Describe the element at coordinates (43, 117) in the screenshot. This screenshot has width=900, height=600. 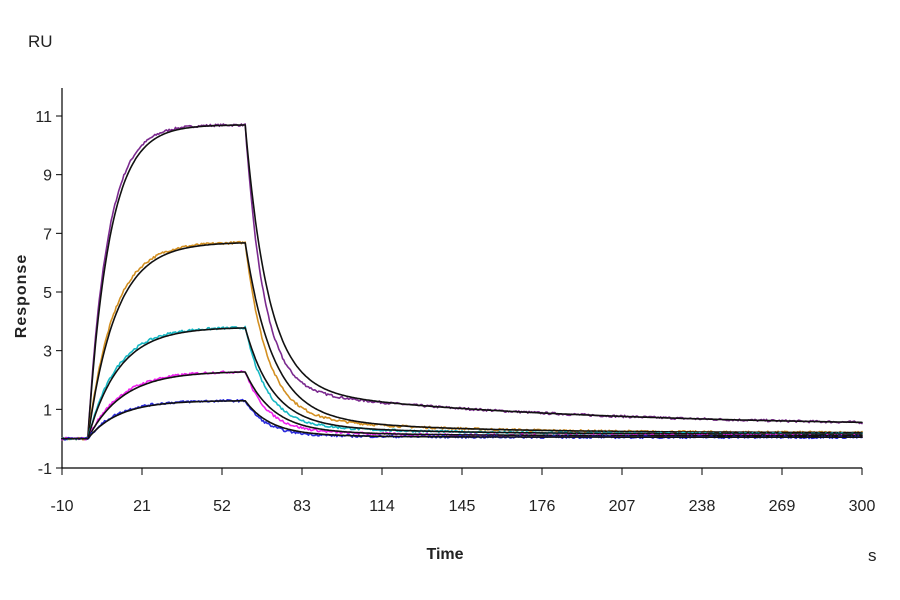
I see `y-tick-label: 11` at that location.